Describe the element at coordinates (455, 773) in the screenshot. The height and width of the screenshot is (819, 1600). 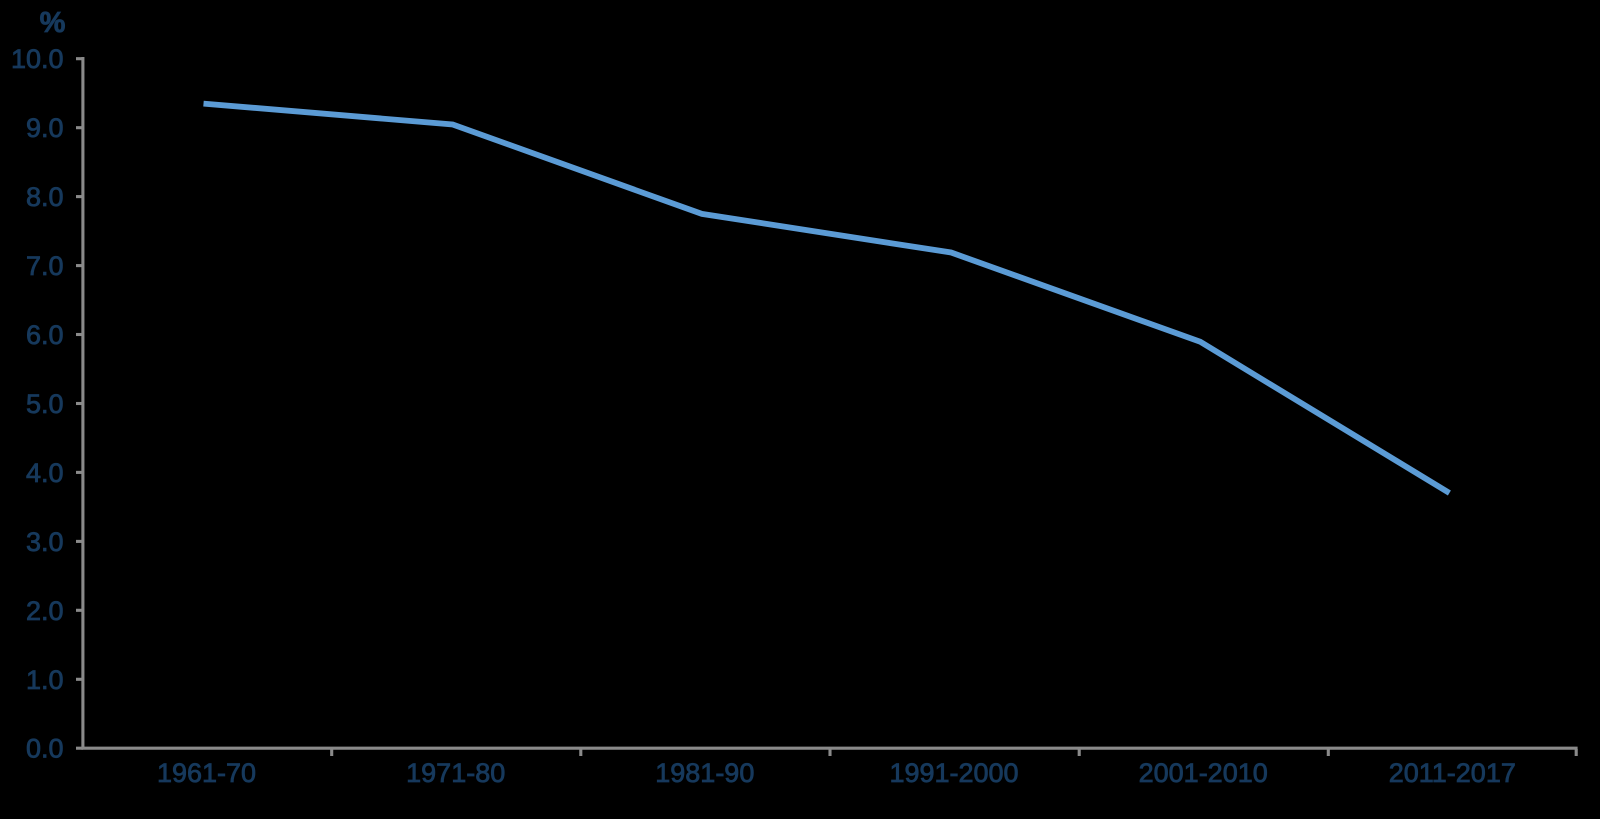
I see `svg-text: 1971-80` at that location.